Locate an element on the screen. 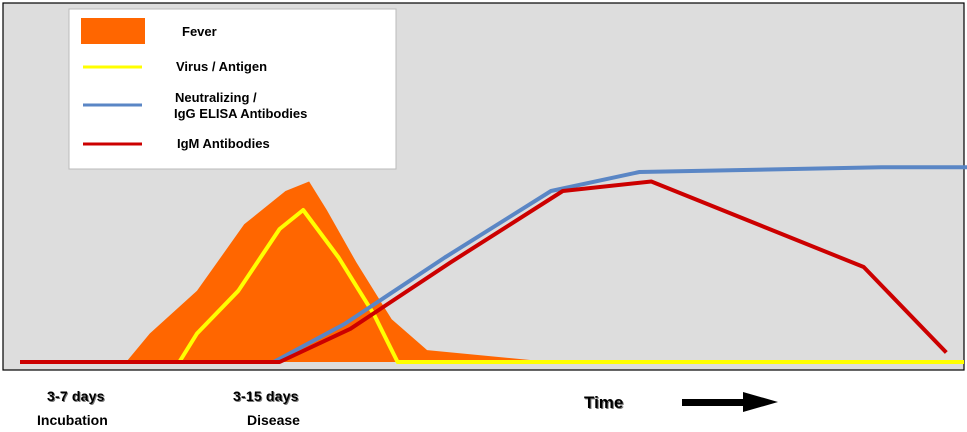  legend-label-igg: Neutralizing / IgG ELISA Antibodies is located at coordinates (240, 105).